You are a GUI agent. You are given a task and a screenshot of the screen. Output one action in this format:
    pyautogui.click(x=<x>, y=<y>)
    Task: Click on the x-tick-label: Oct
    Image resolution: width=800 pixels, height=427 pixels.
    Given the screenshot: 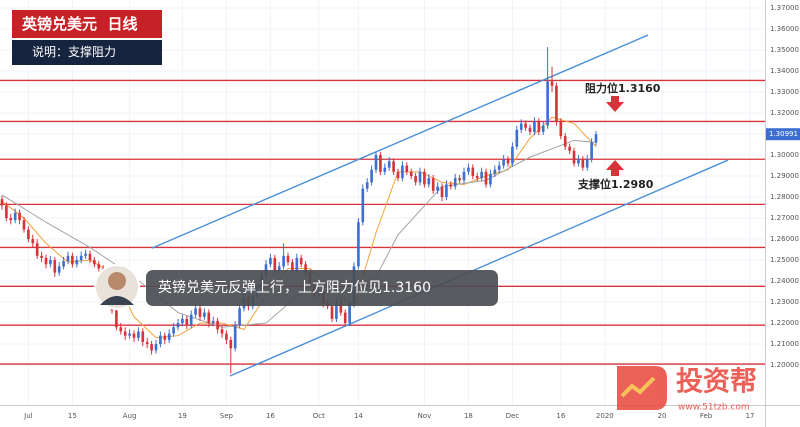 What is the action you would take?
    pyautogui.click(x=319, y=416)
    